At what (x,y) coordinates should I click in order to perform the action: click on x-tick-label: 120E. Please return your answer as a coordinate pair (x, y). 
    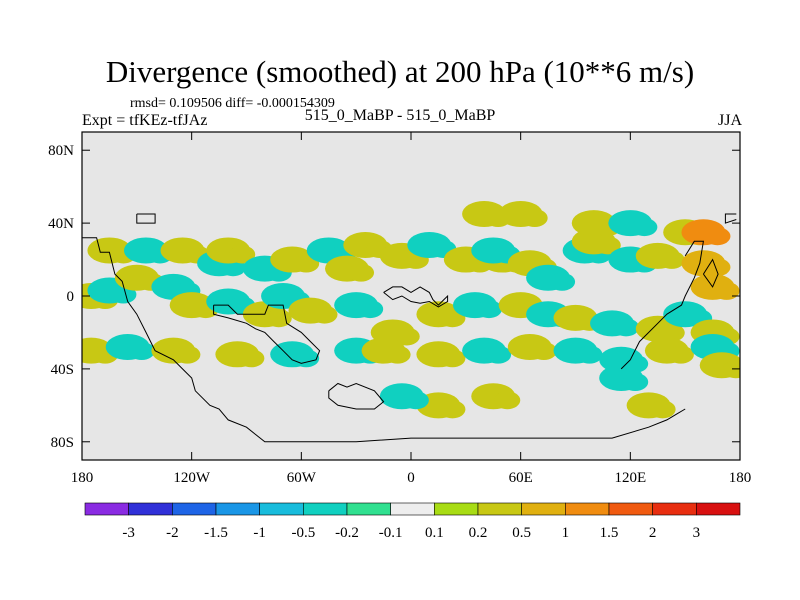
    Looking at the image, I should click on (630, 478).